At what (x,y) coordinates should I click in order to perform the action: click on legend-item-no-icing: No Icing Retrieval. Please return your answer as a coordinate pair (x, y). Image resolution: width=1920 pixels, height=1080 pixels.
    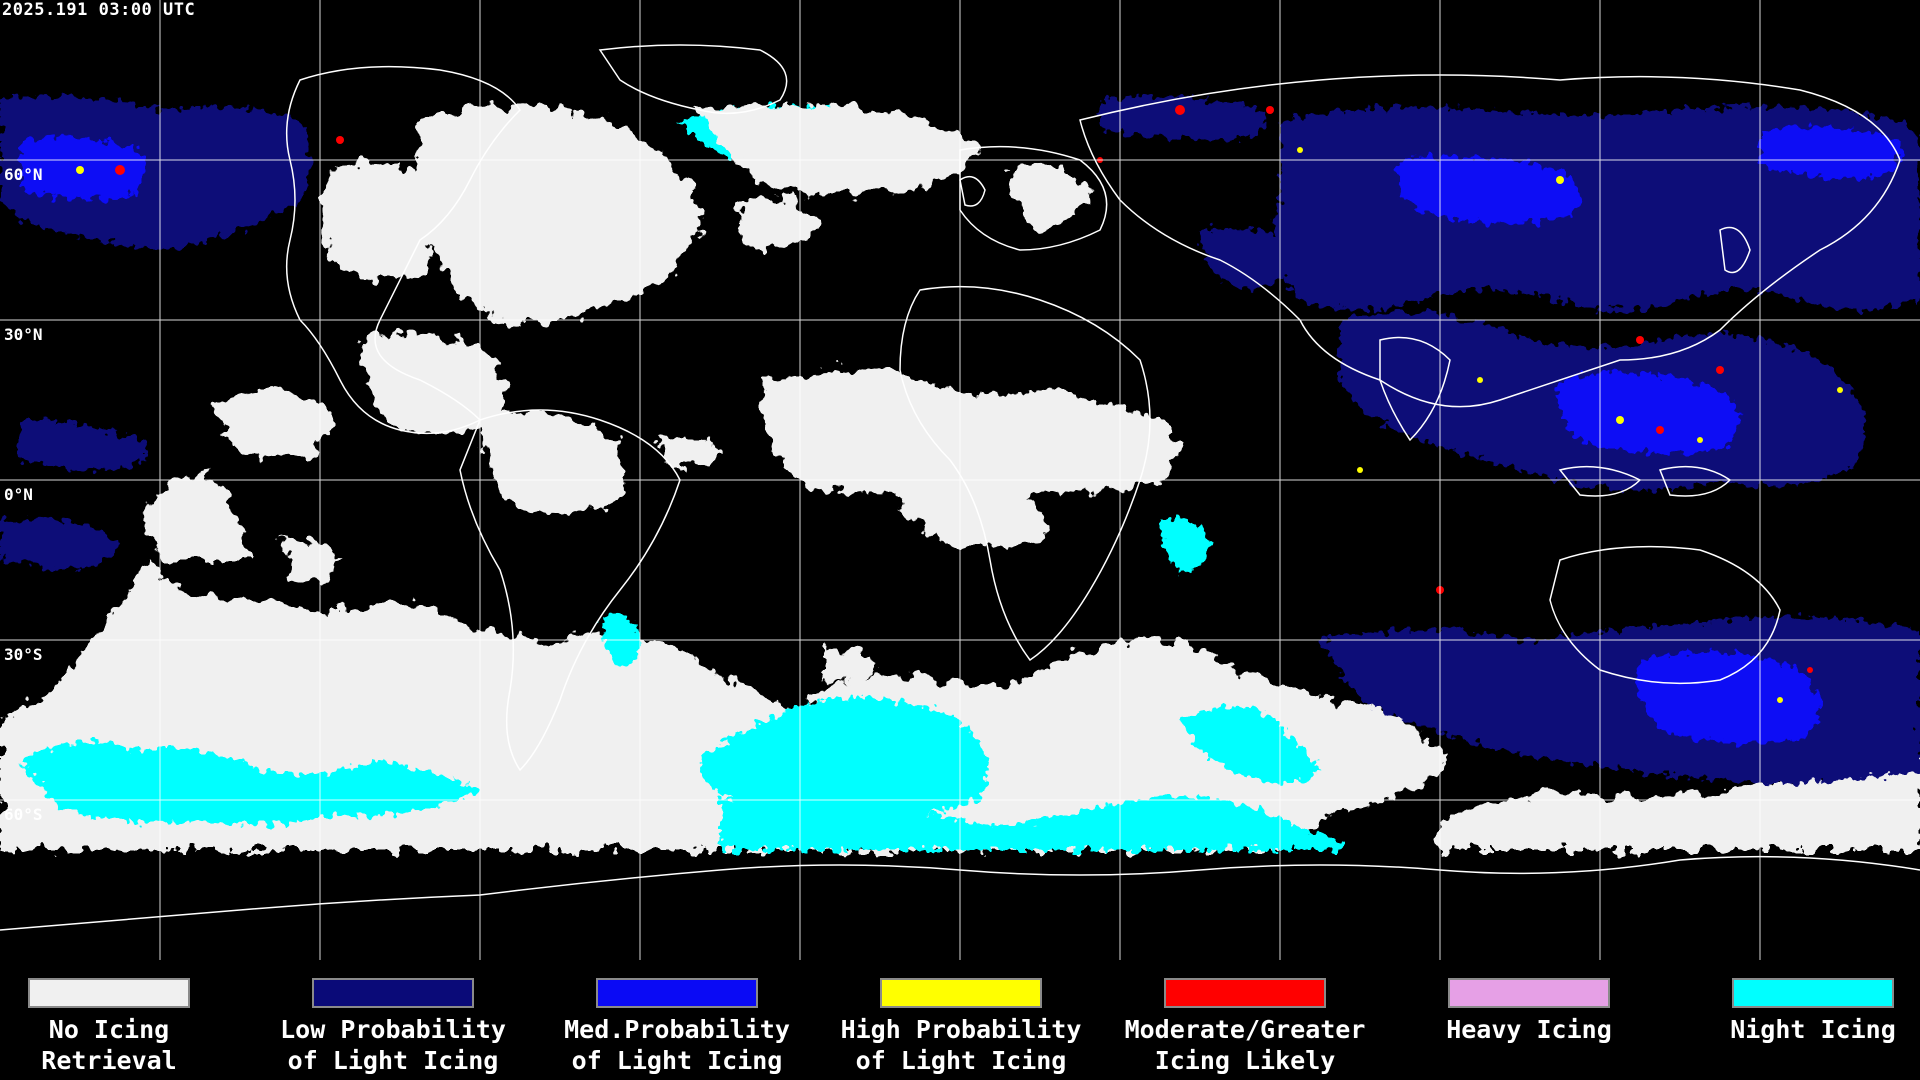
    Looking at the image, I should click on (125, 1027).